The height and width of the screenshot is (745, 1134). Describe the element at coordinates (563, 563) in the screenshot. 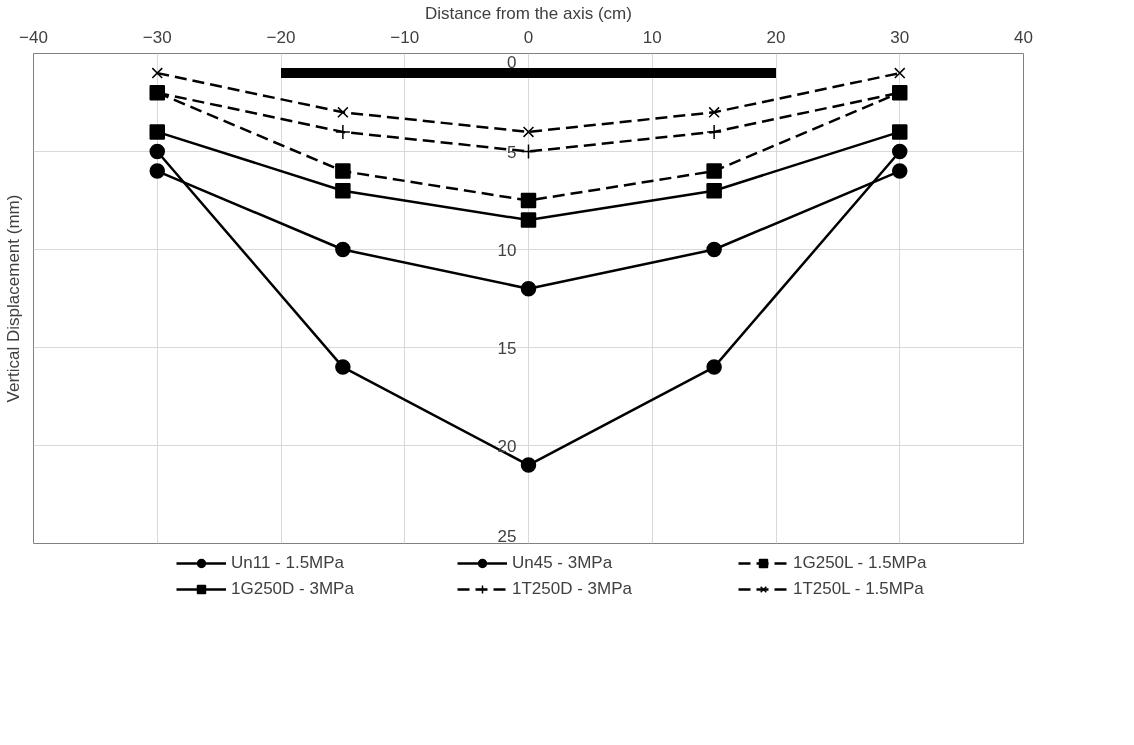

I see `legend-label: Un45 - 3MPa` at that location.